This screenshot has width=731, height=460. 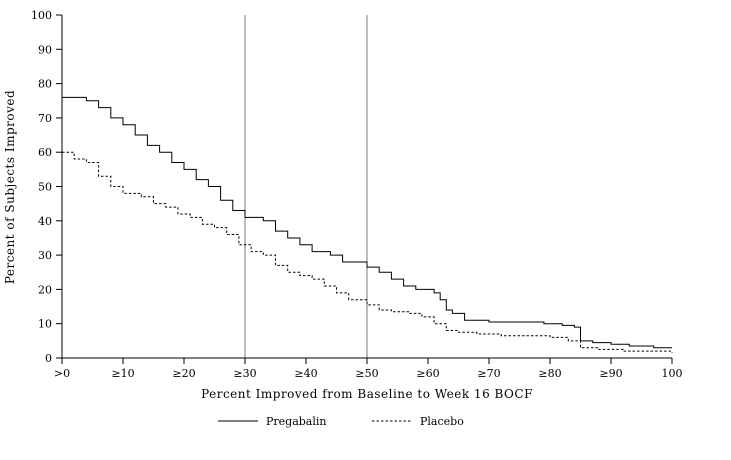 I want to click on y-tick-label: 70, so click(x=45, y=118).